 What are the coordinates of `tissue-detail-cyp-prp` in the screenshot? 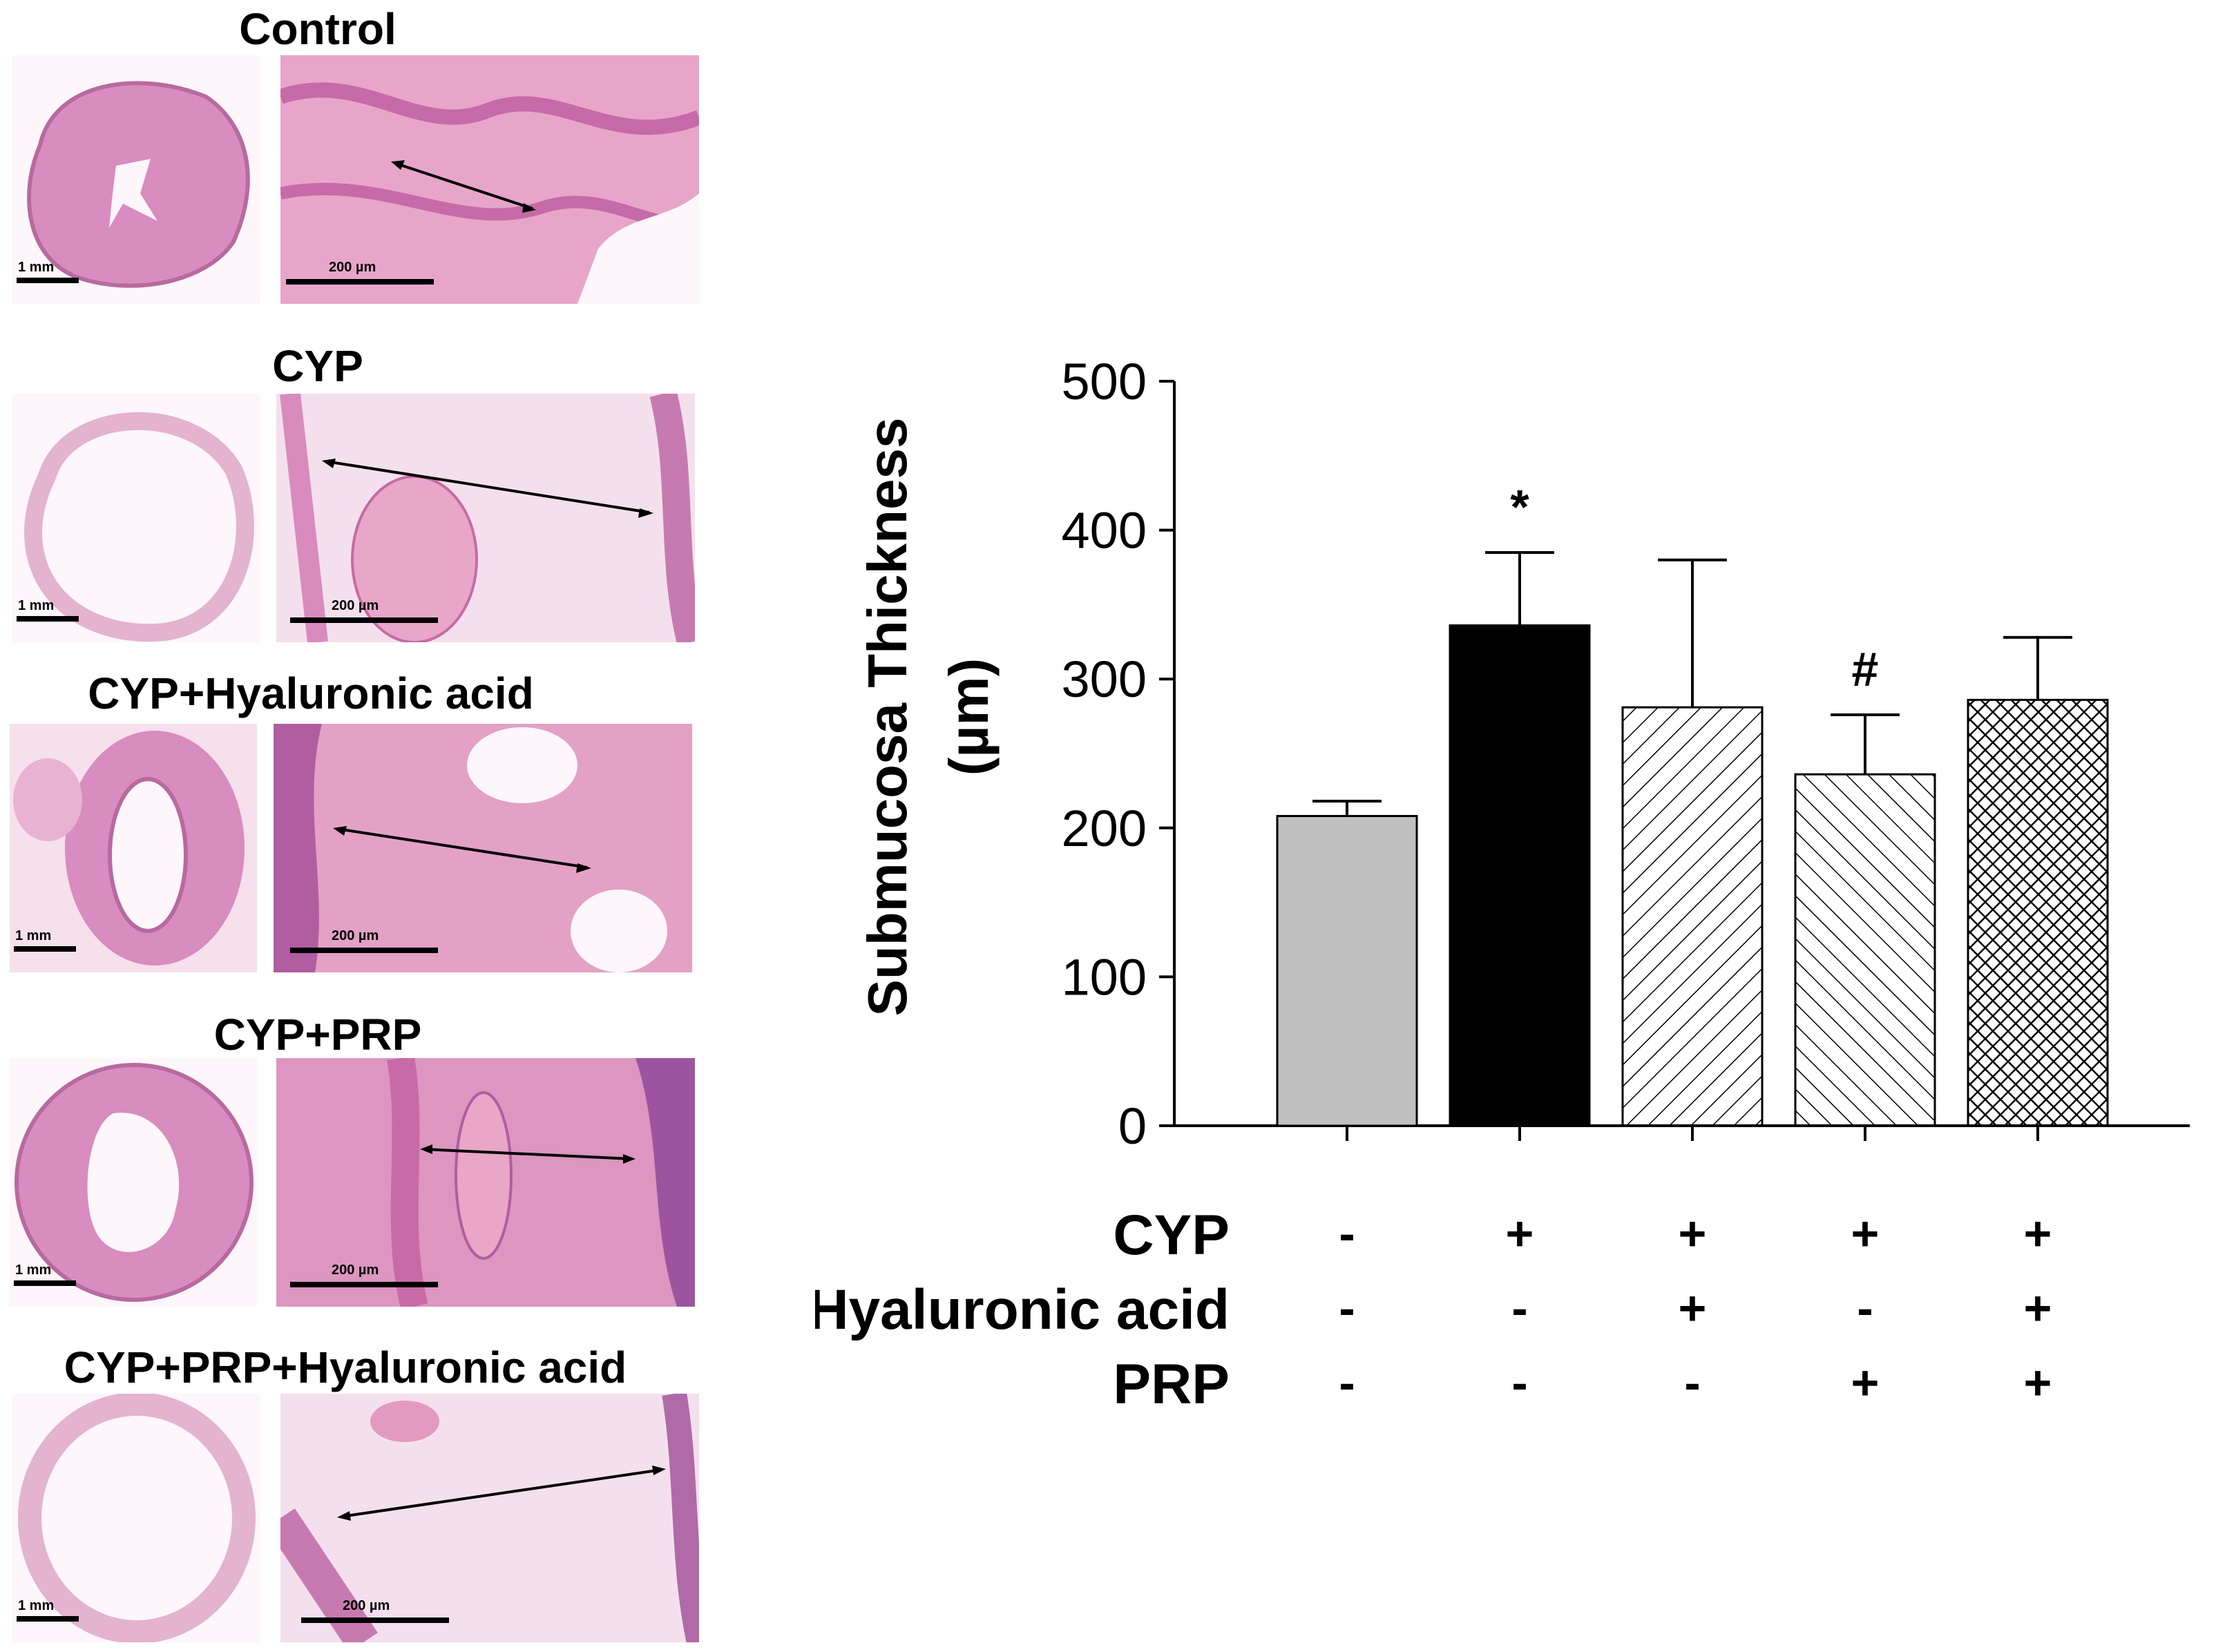 It's located at (486, 1182).